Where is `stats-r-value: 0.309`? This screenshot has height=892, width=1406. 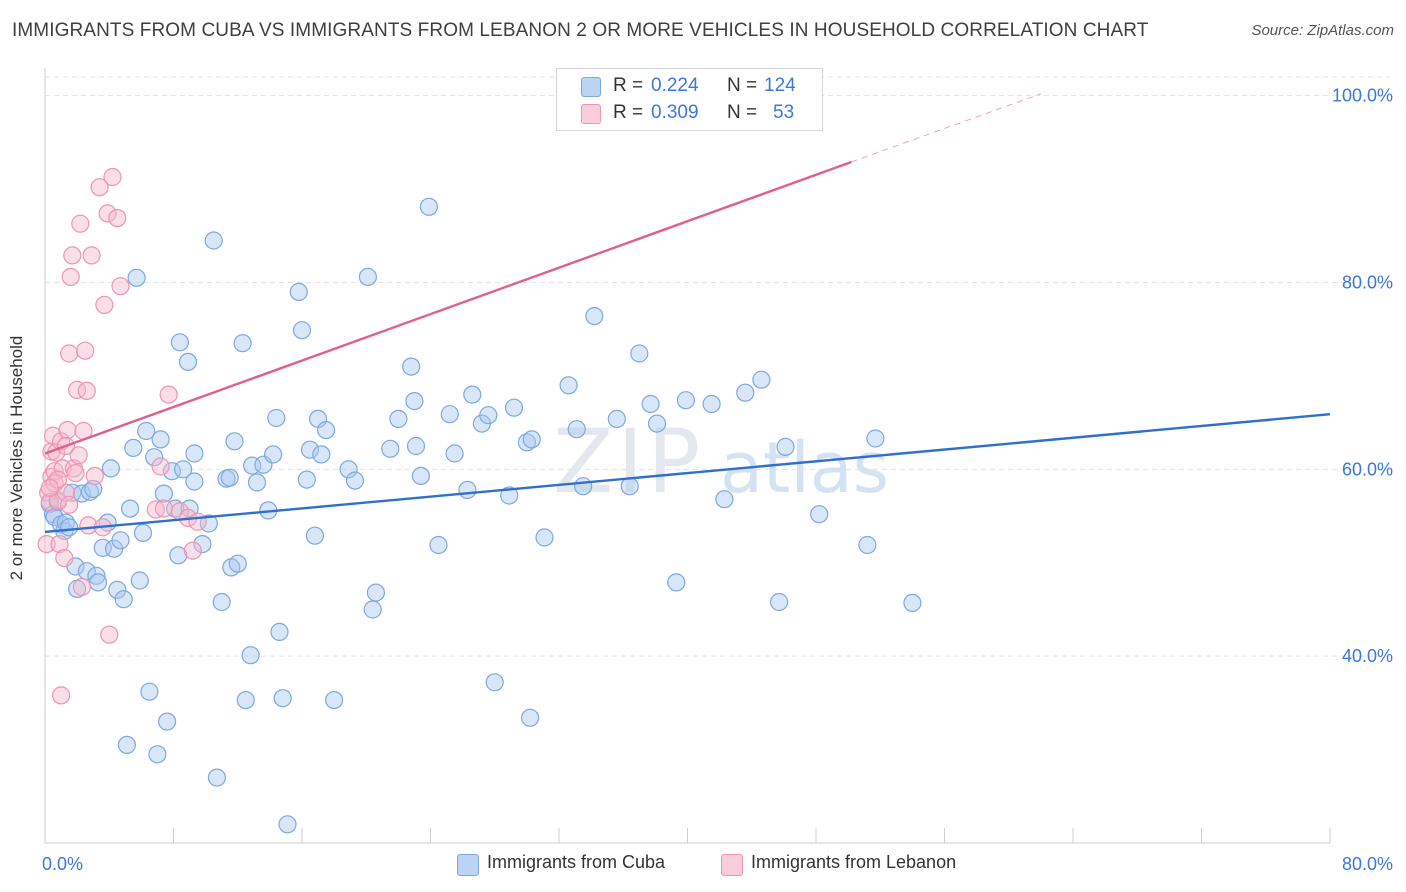 stats-r-value: 0.309 is located at coordinates (675, 112).